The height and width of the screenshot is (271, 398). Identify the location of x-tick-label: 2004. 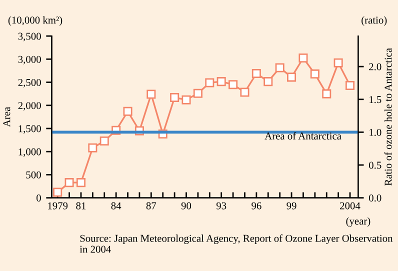
(350, 206).